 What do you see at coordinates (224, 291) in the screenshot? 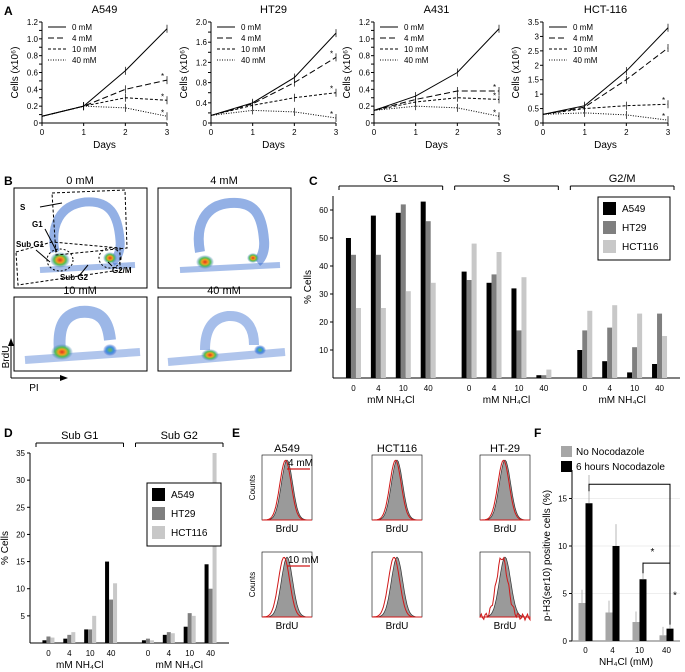
I see `flow-title-40mm: 40 mM` at bounding box center [224, 291].